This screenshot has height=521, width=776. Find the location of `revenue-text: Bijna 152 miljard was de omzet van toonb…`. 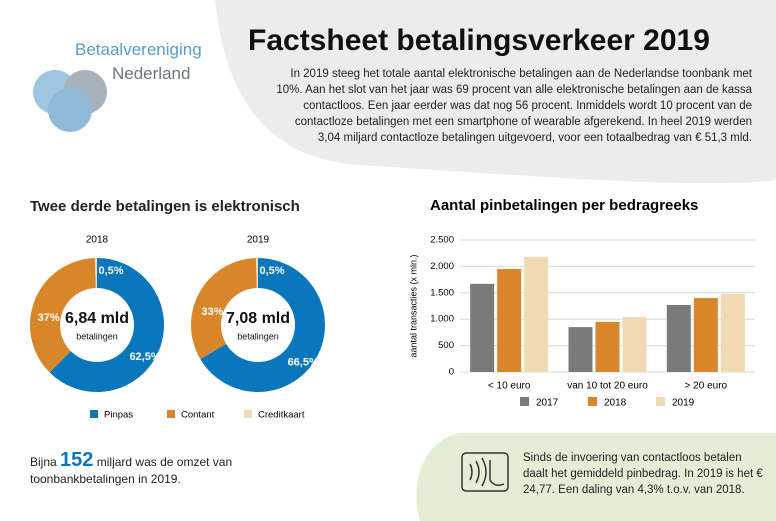

revenue-text: Bijna 152 miljard was de omzet van toonb… is located at coordinates (140, 468).